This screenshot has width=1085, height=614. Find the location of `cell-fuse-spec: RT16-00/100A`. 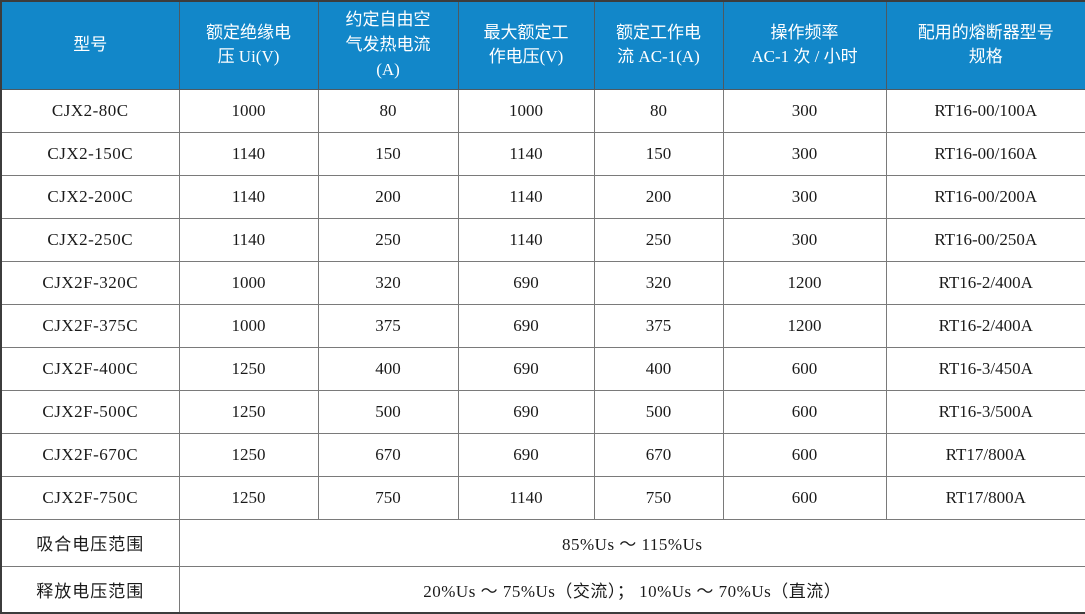

cell-fuse-spec: RT16-00/100A is located at coordinates (985, 110).